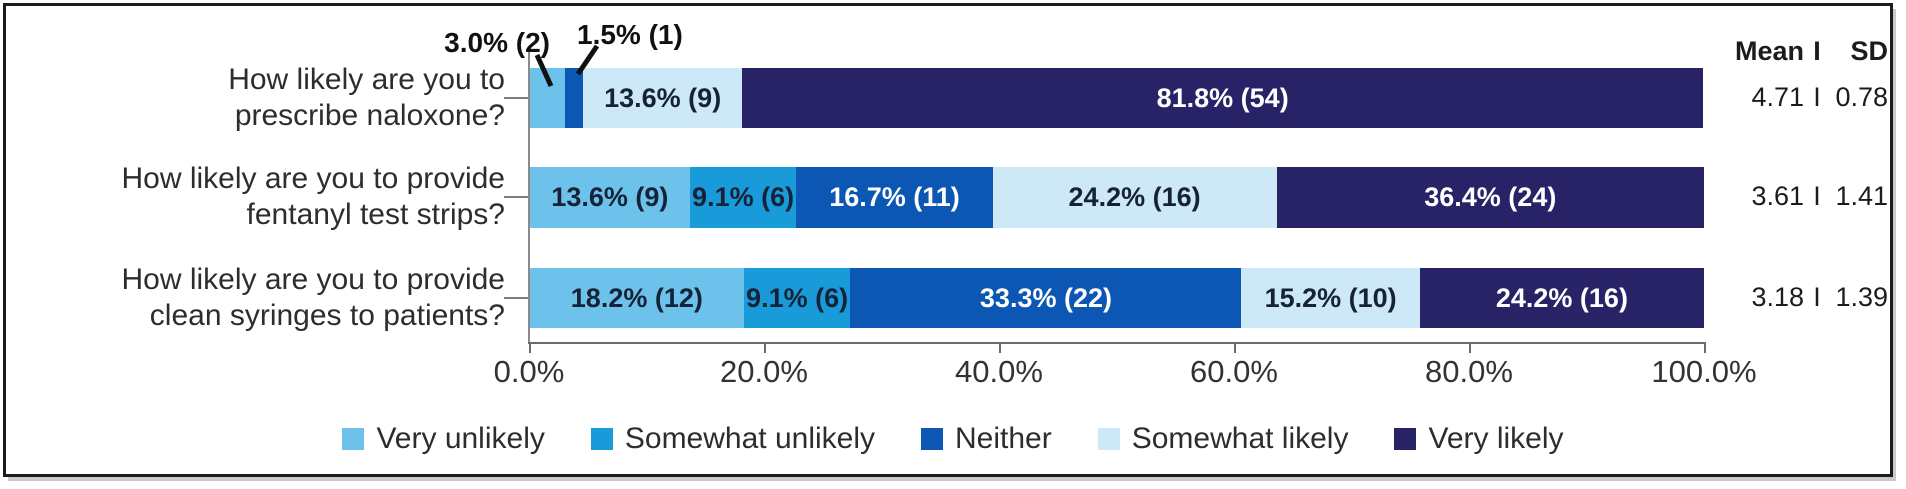  Describe the element at coordinates (1117, 343) in the screenshot. I see `x-axis-line` at that location.